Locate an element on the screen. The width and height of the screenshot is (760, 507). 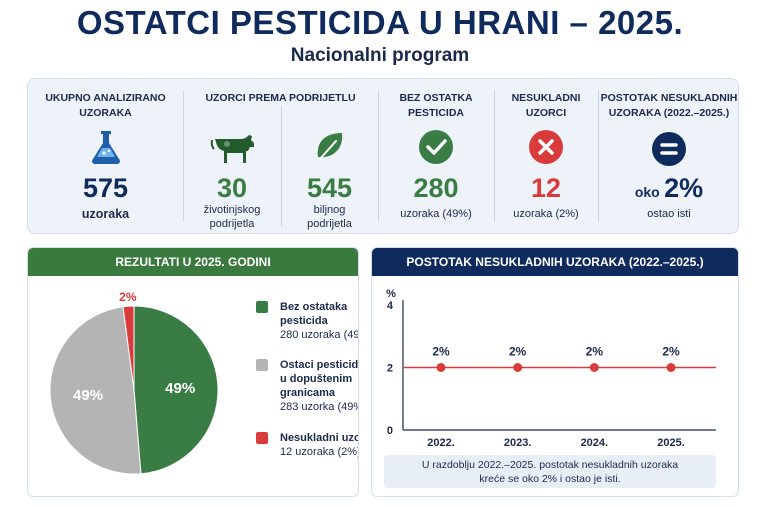
legend-line: Nesukladni uzorci is located at coordinates (319, 438).